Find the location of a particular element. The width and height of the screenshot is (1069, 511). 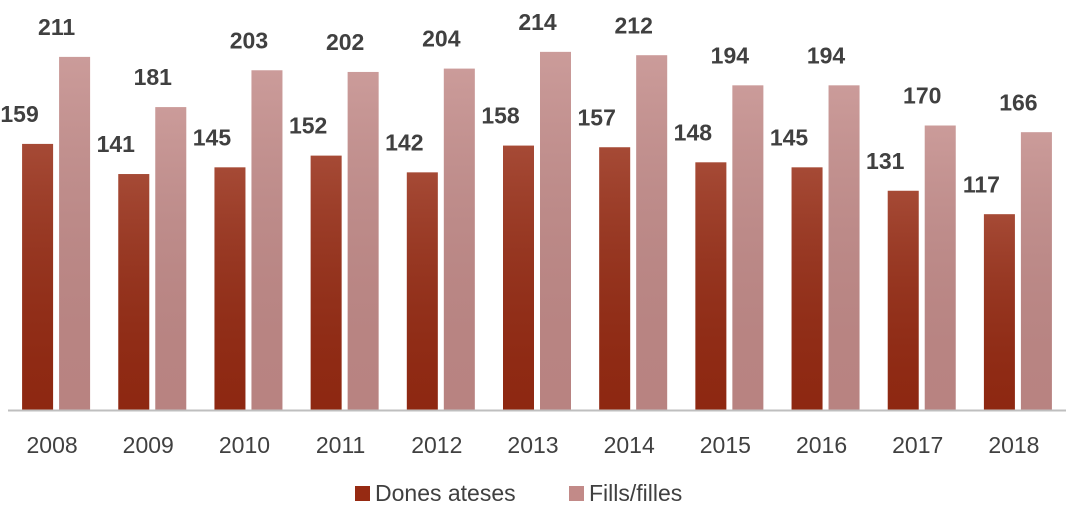

value-label: 141 is located at coordinates (116, 144).